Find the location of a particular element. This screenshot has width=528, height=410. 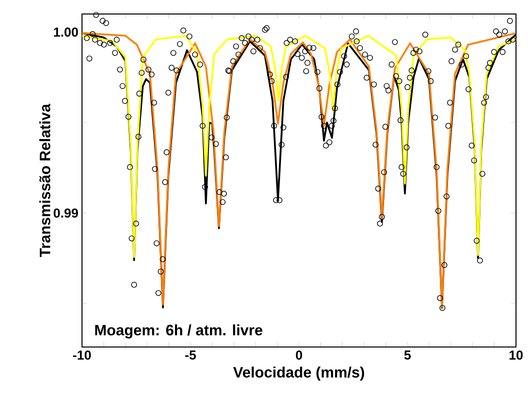

x-tick-label: 5 is located at coordinates (407, 355).